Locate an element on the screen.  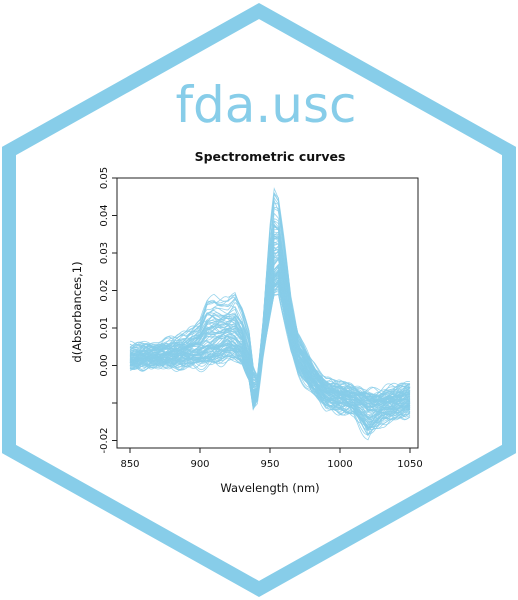
x-tick-label: 900 is located at coordinates (199, 464).